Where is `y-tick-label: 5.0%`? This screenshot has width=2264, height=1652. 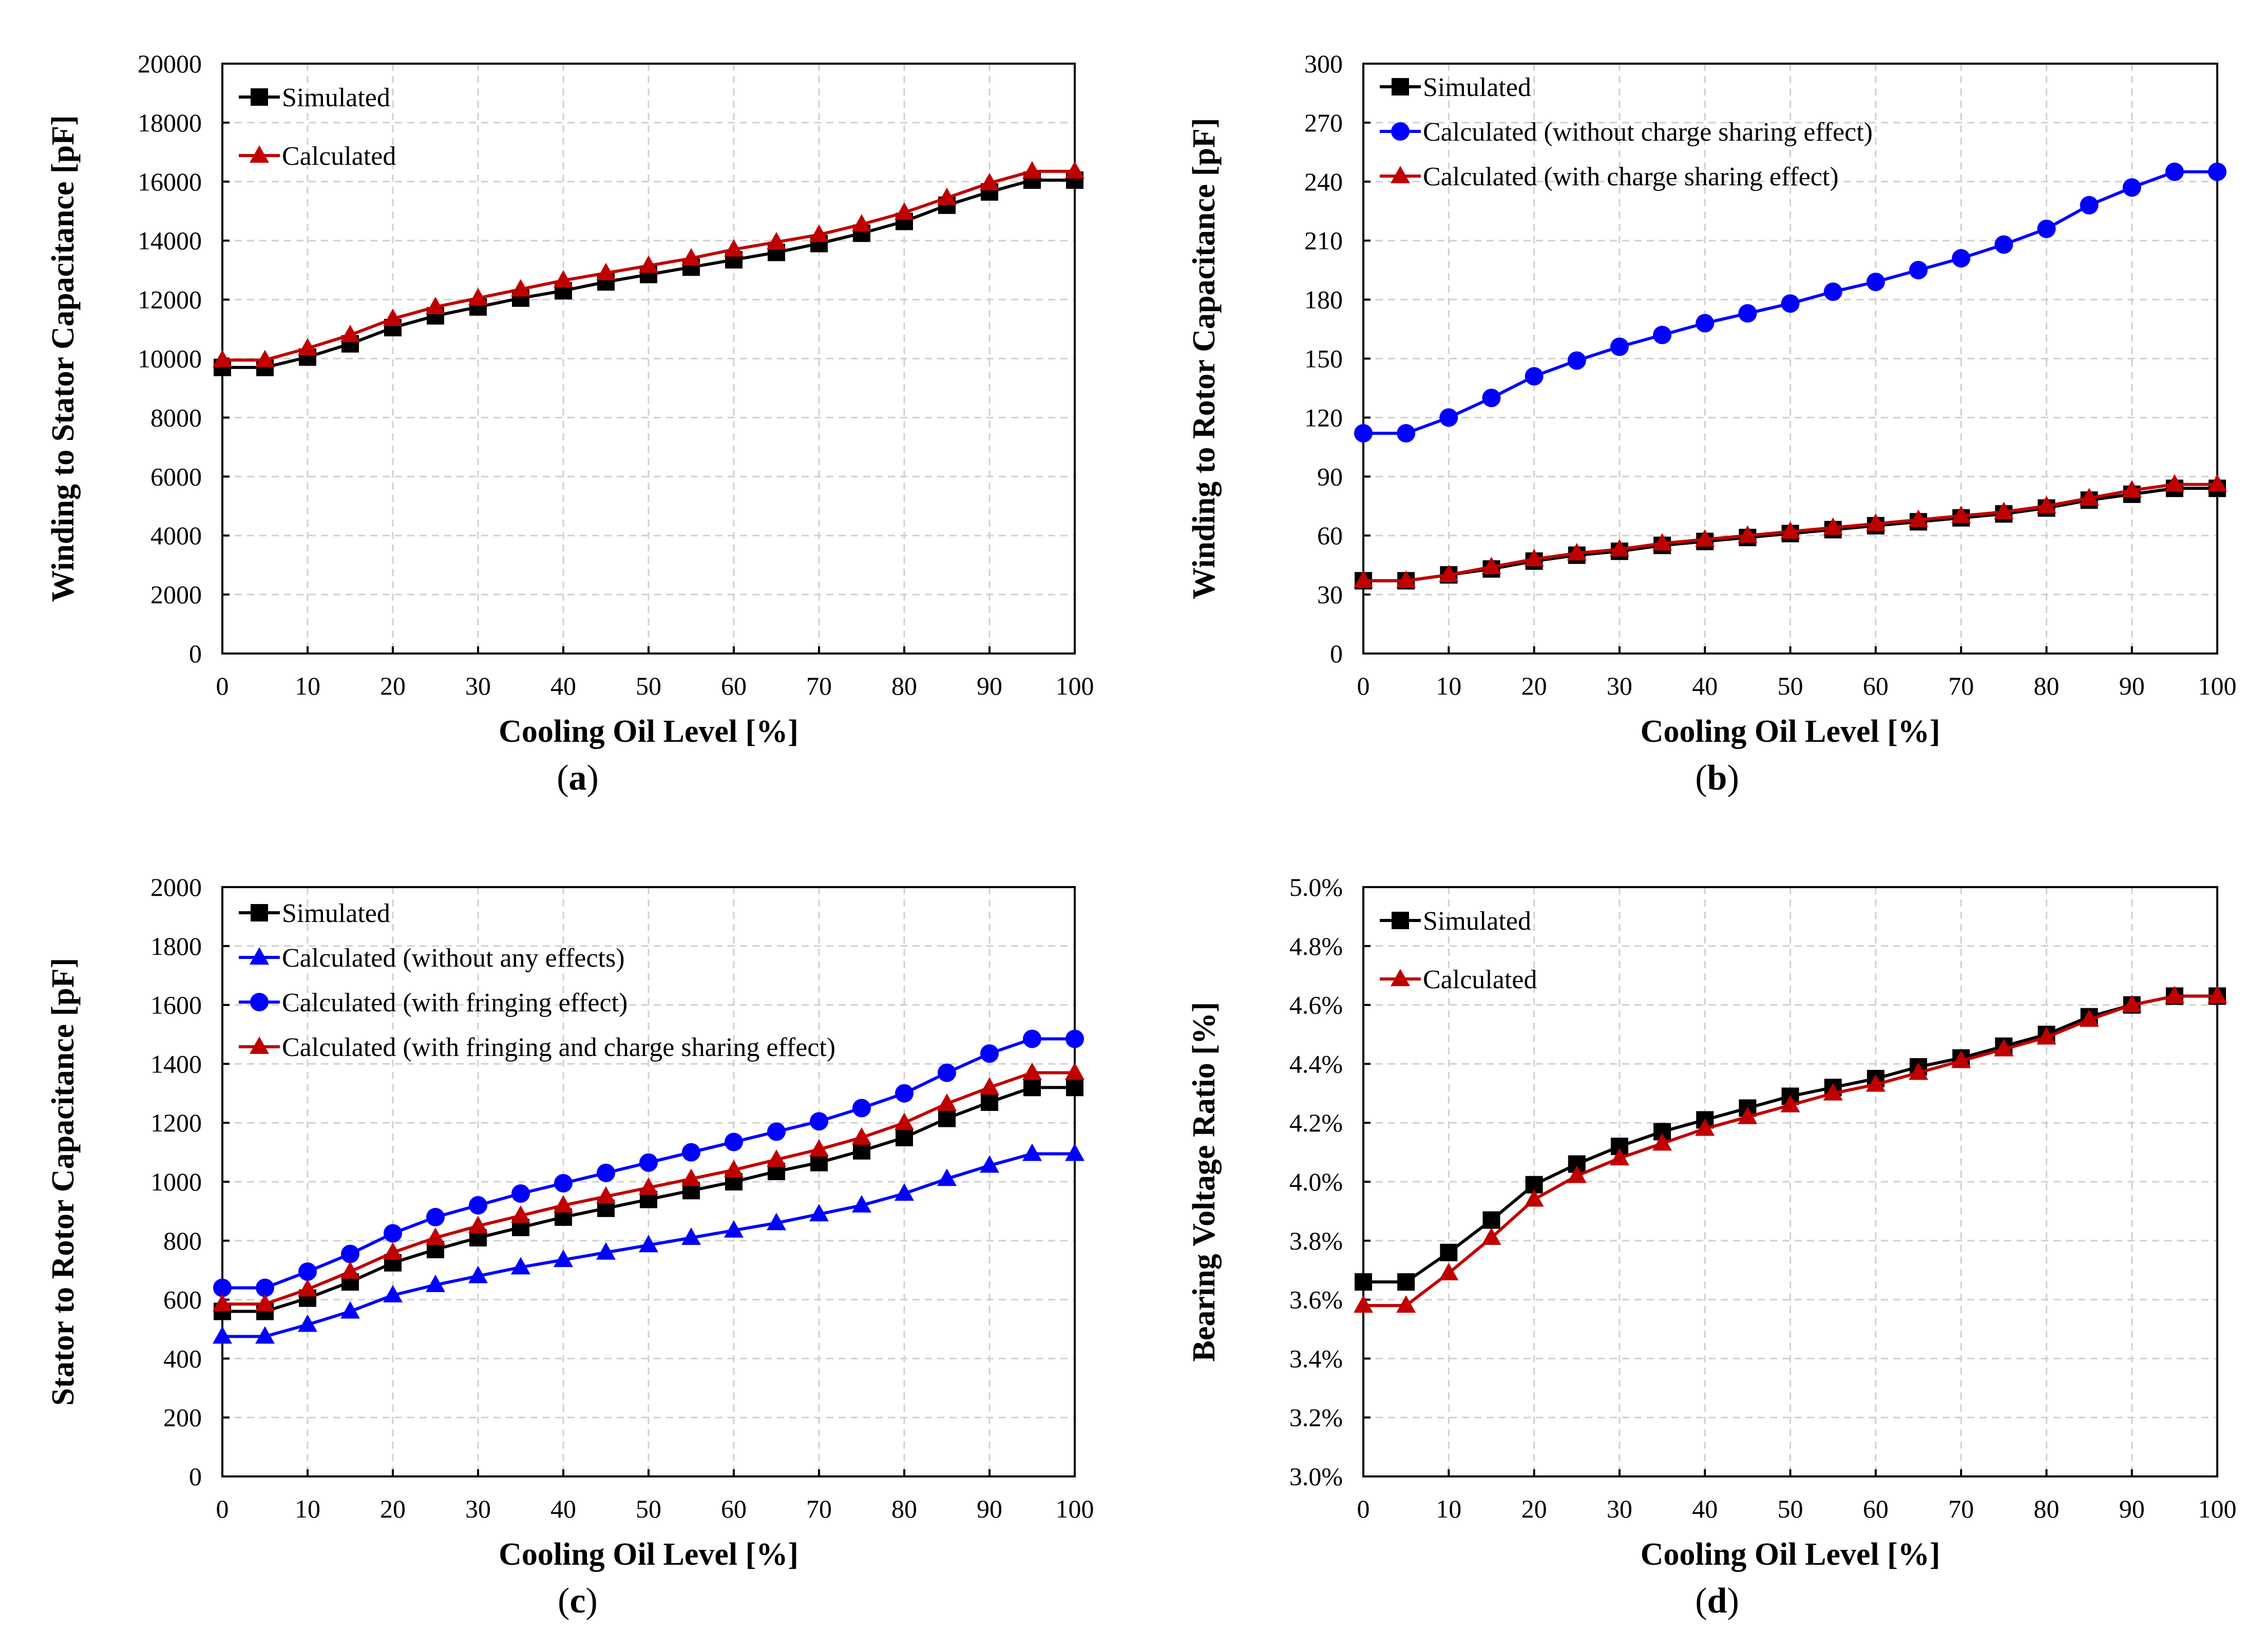
y-tick-label: 5.0% is located at coordinates (1316, 887).